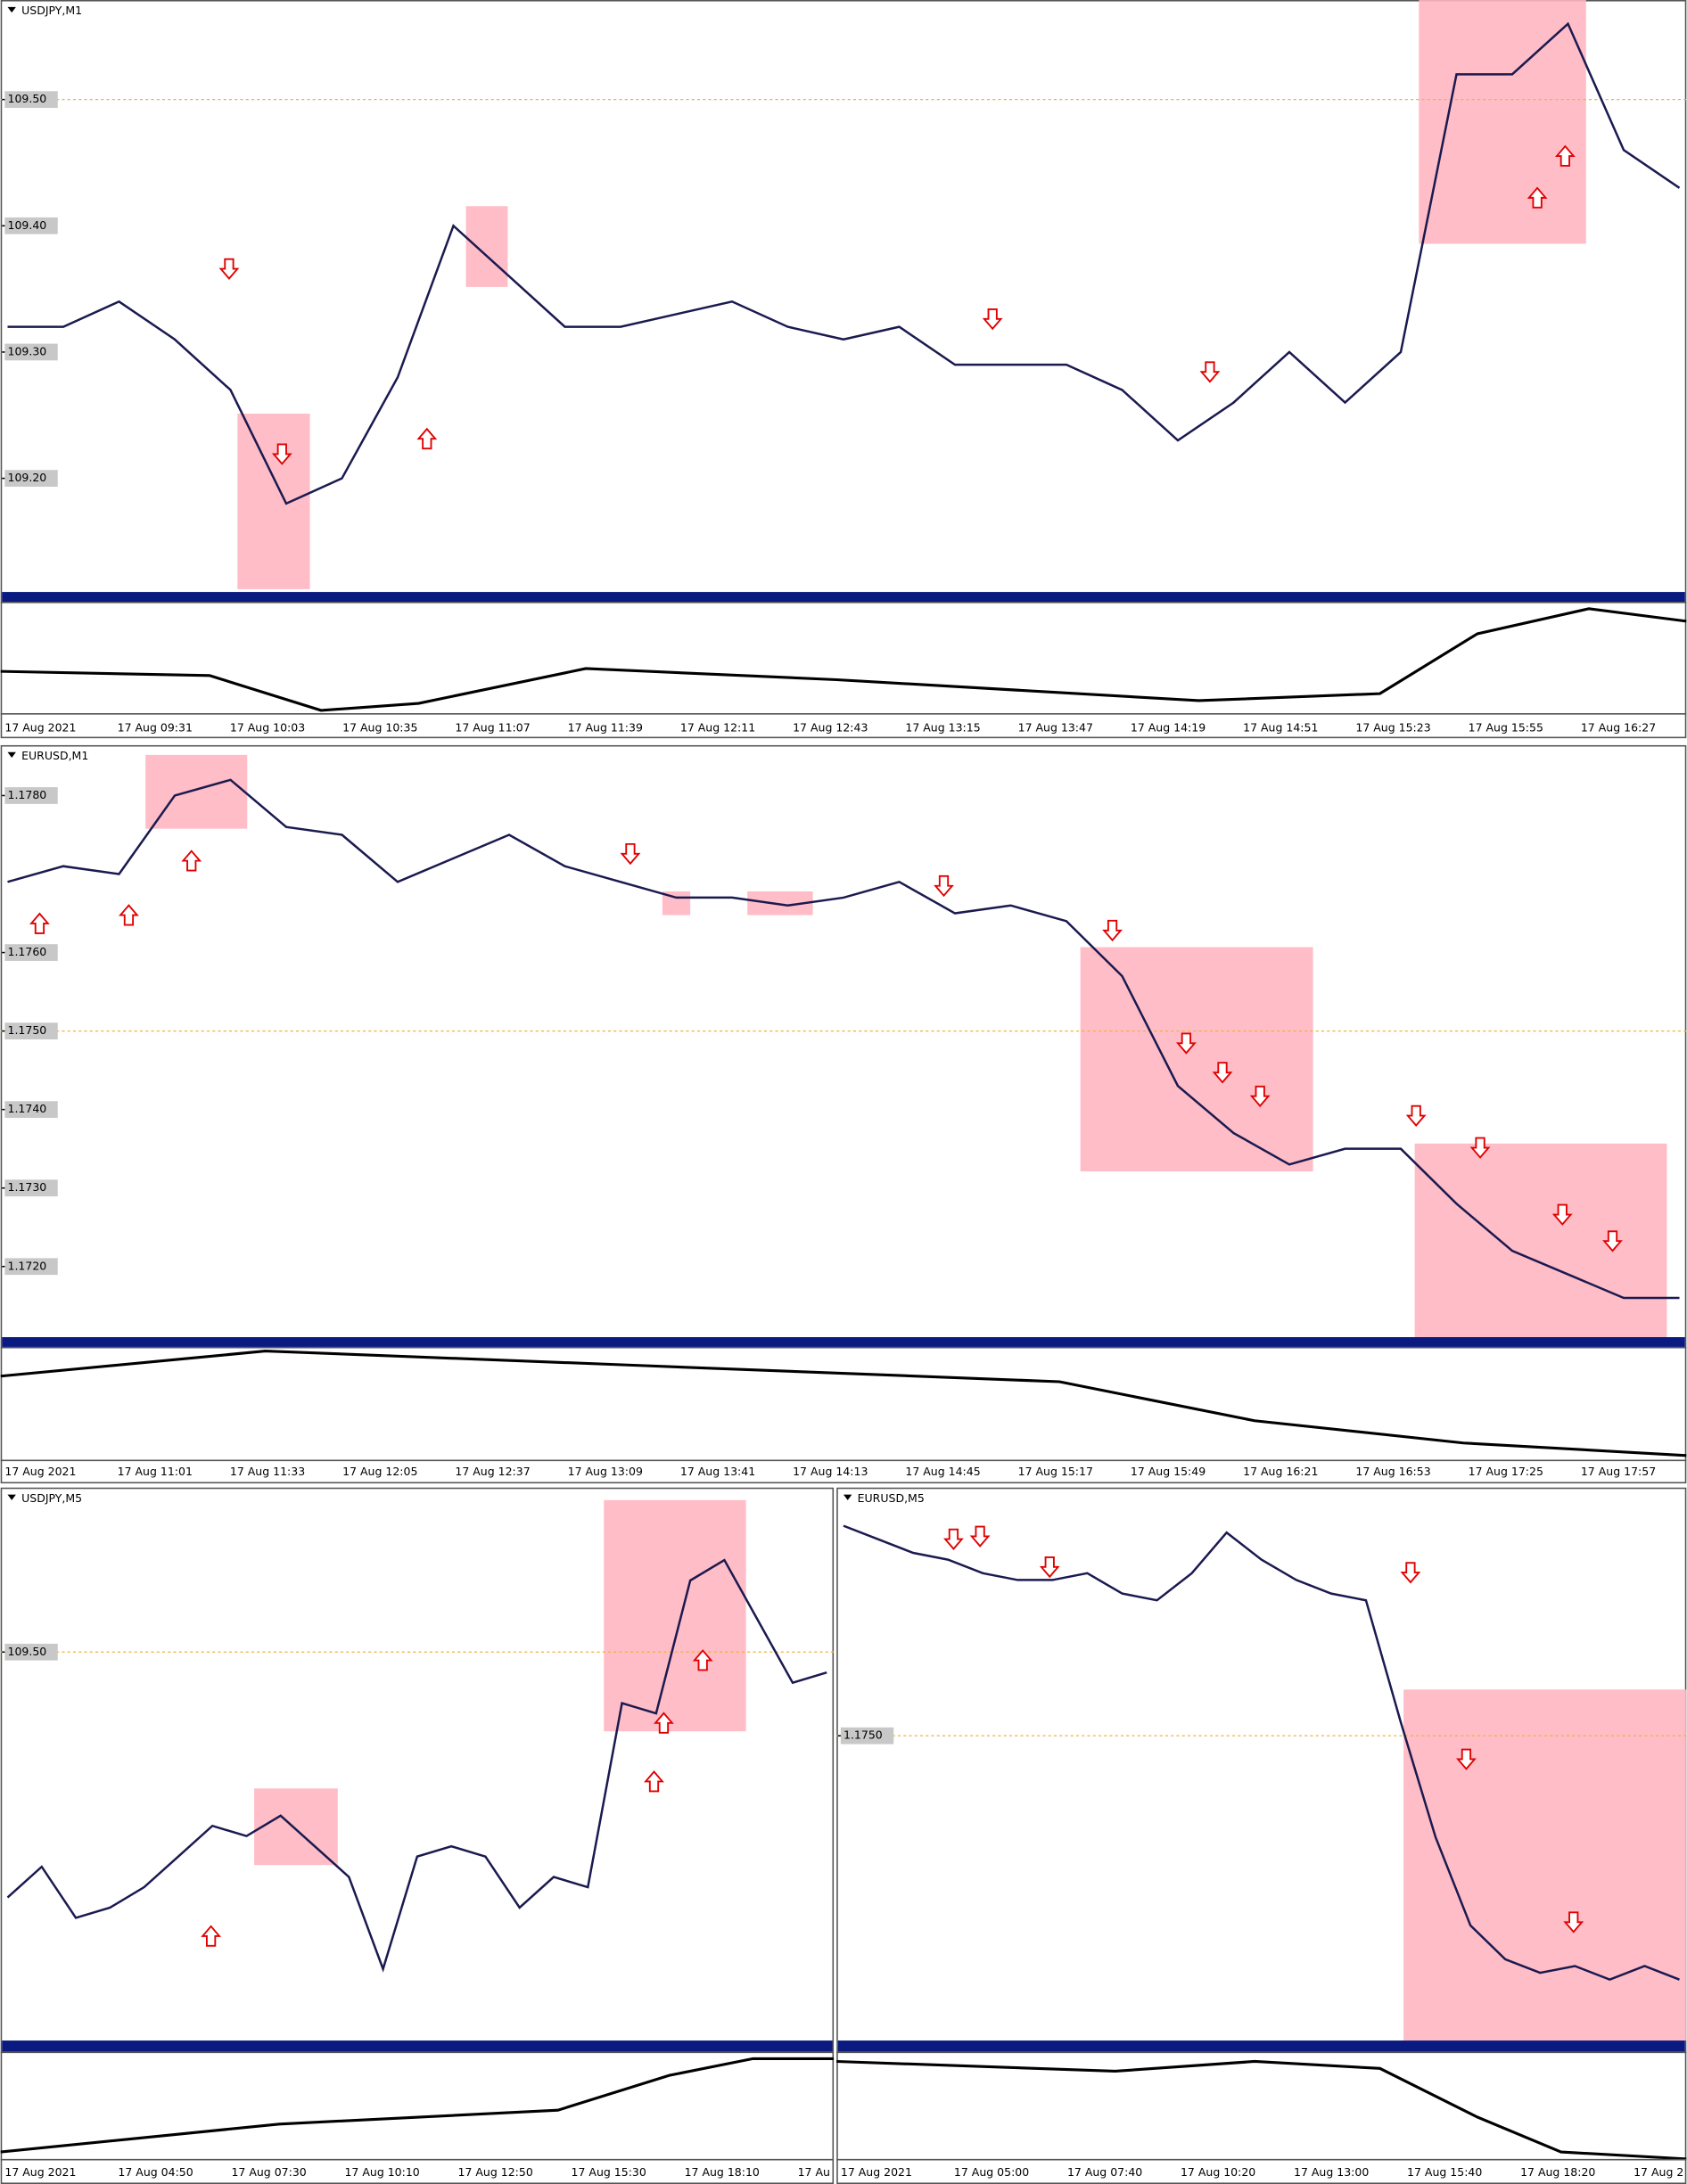 This screenshot has height=2184, width=1687. What do you see at coordinates (416, 1765) in the screenshot?
I see `price-line` at bounding box center [416, 1765].